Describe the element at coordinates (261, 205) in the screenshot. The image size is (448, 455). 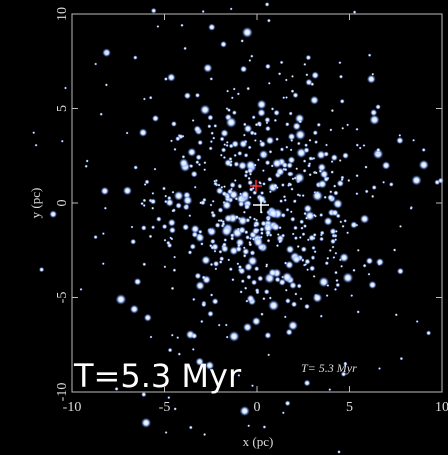
I see `white-cross` at that location.